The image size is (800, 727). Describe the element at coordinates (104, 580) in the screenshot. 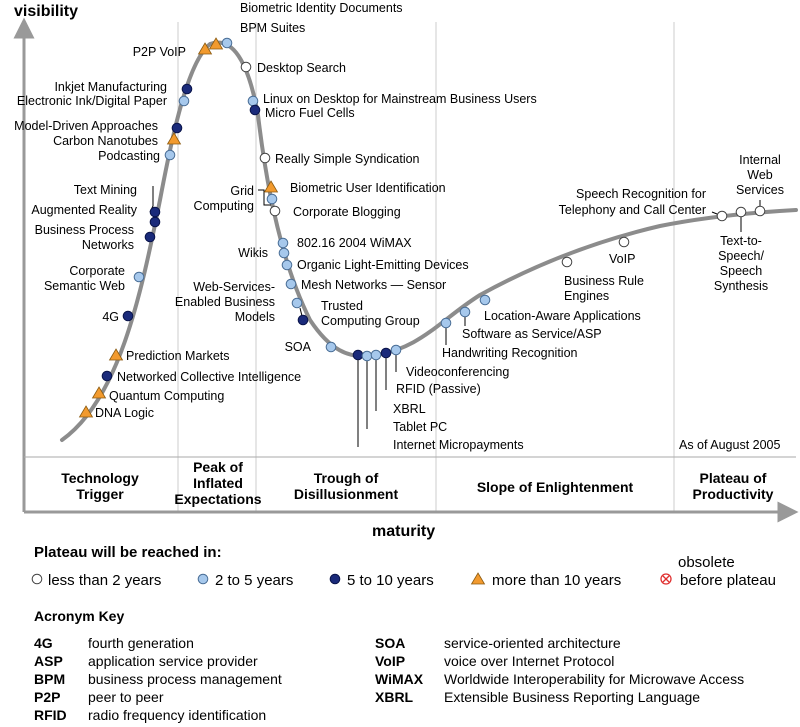

I see `svg-text: less than 2 years` at that location.